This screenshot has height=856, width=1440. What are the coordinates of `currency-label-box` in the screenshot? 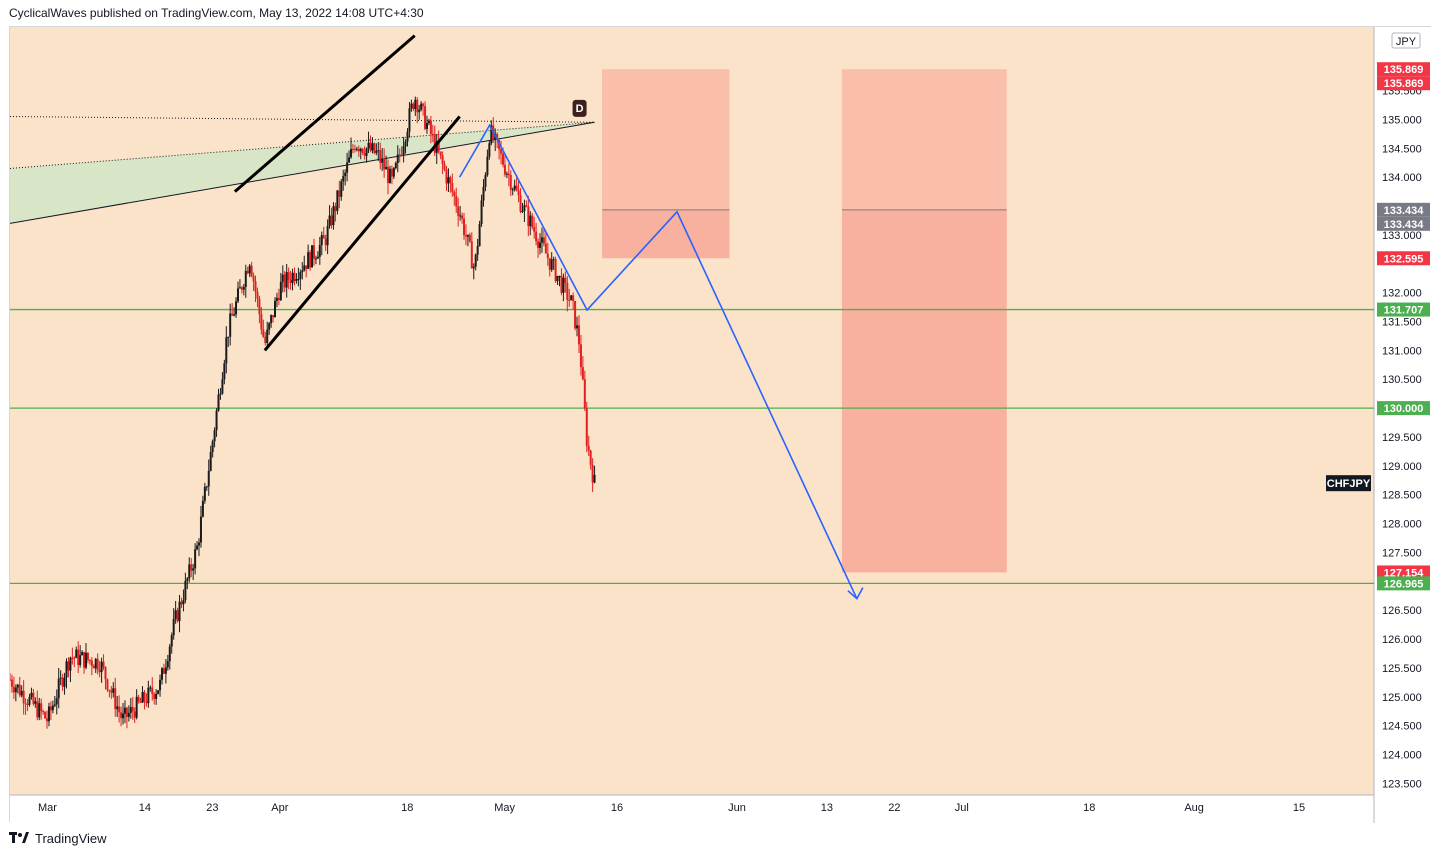 It's located at (1406, 40).